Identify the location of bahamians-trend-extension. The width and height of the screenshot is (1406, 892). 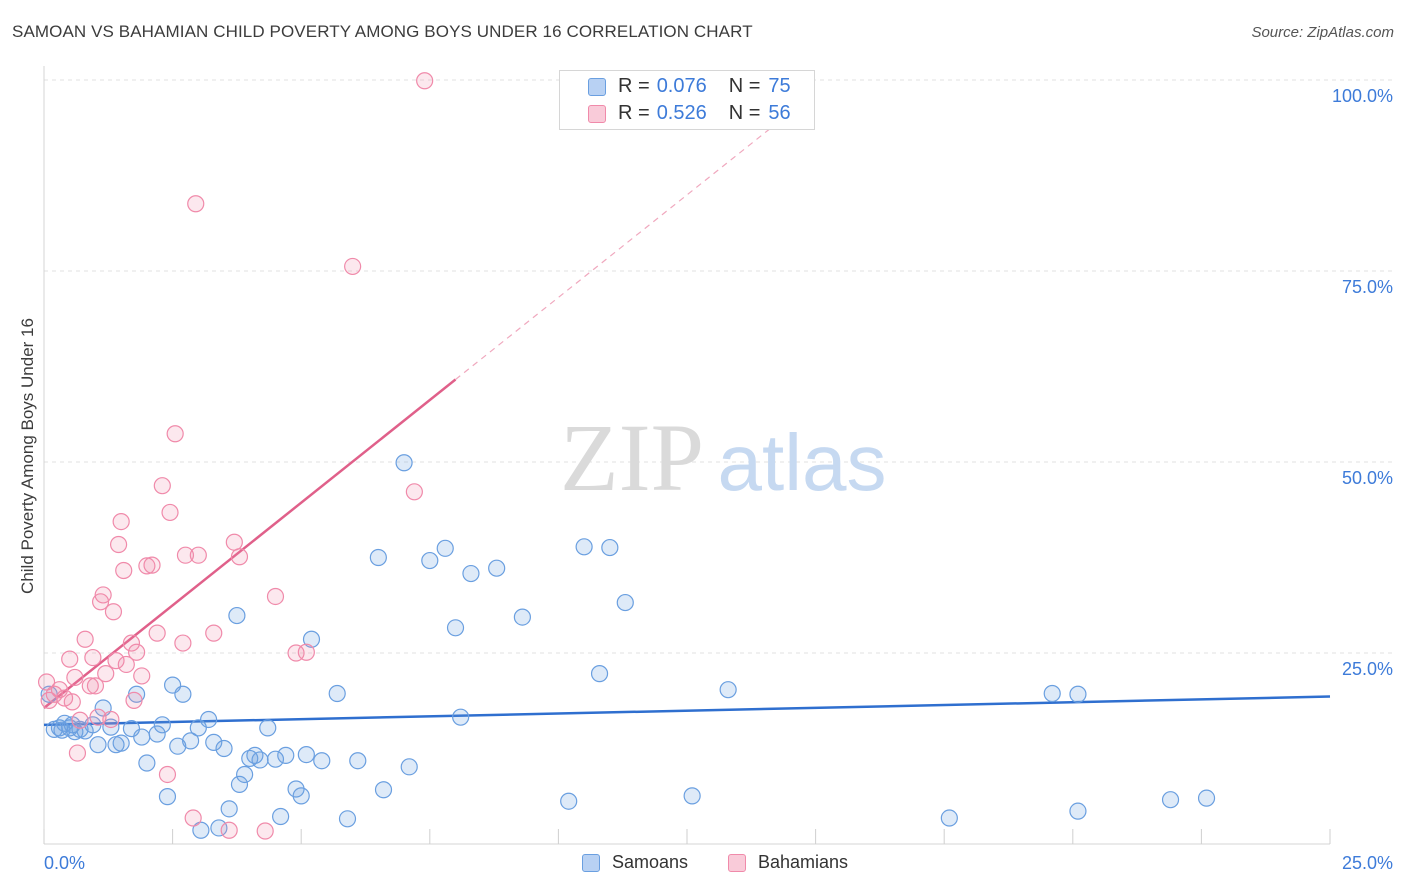
(623, 246).